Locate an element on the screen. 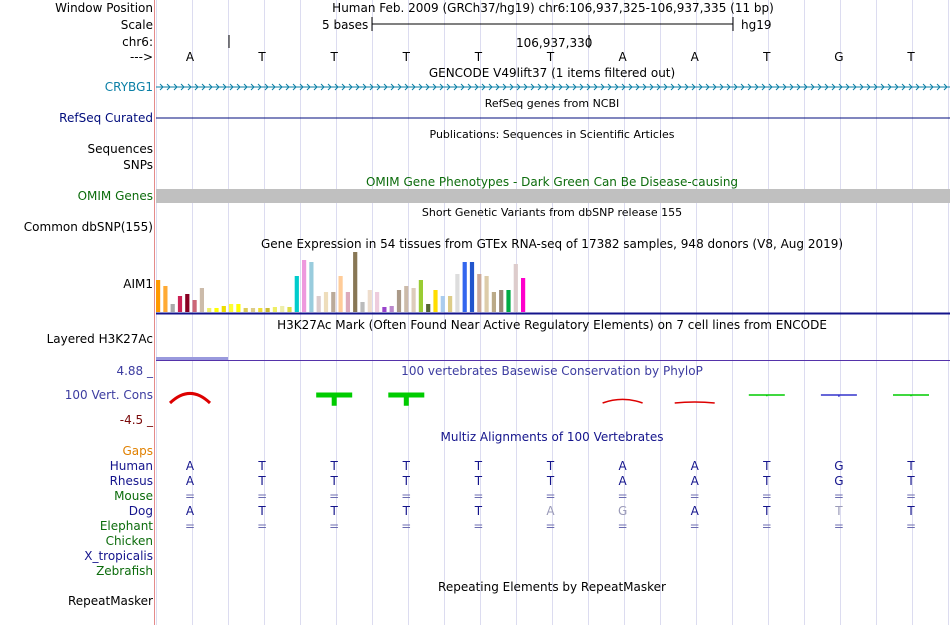 The width and height of the screenshot is (950, 625). snps-label: SNPs is located at coordinates (138, 165).